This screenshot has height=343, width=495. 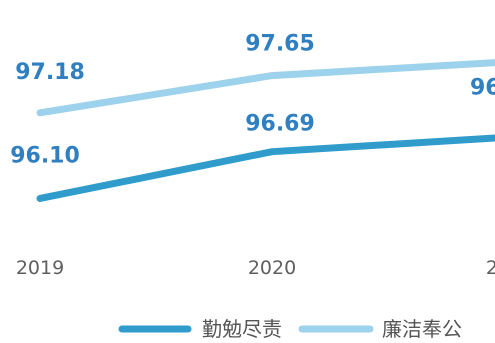 I want to click on x-tick-label: 2019, so click(x=40, y=268).